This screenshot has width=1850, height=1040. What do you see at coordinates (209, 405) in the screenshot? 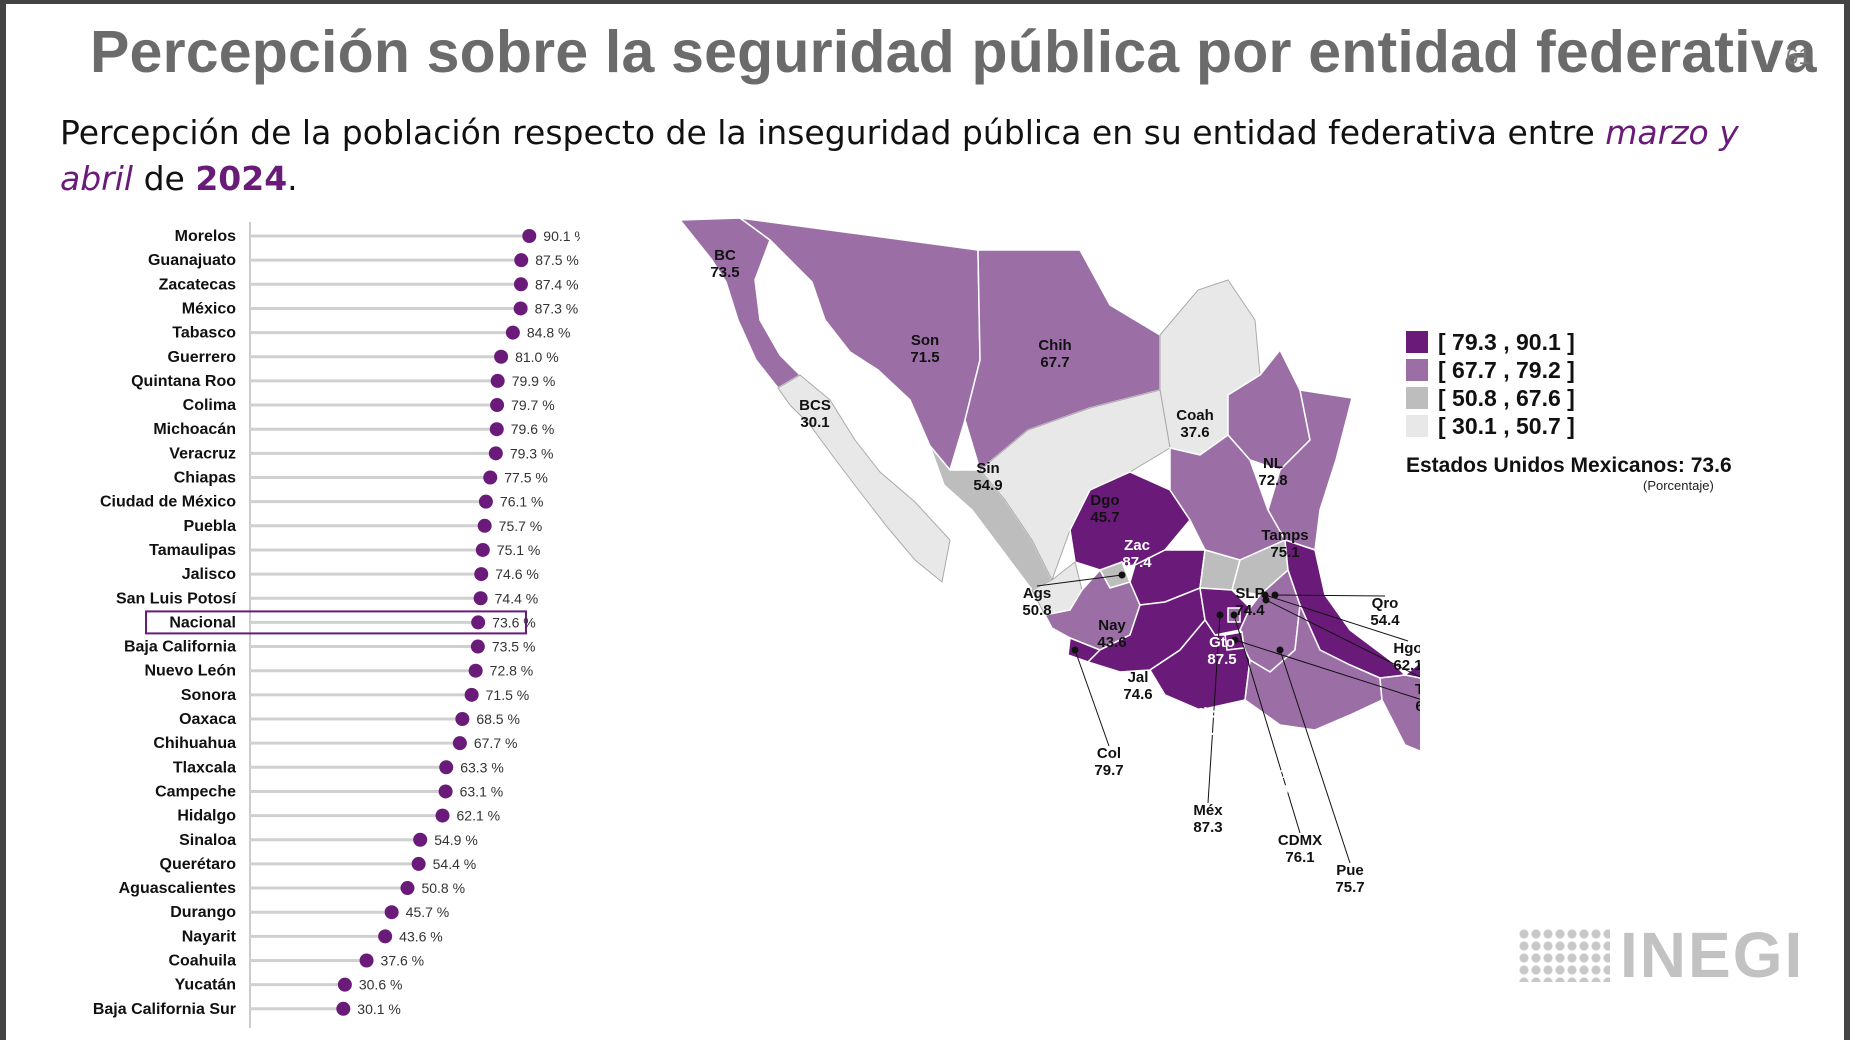
I see `category-label: Colima` at bounding box center [209, 405].